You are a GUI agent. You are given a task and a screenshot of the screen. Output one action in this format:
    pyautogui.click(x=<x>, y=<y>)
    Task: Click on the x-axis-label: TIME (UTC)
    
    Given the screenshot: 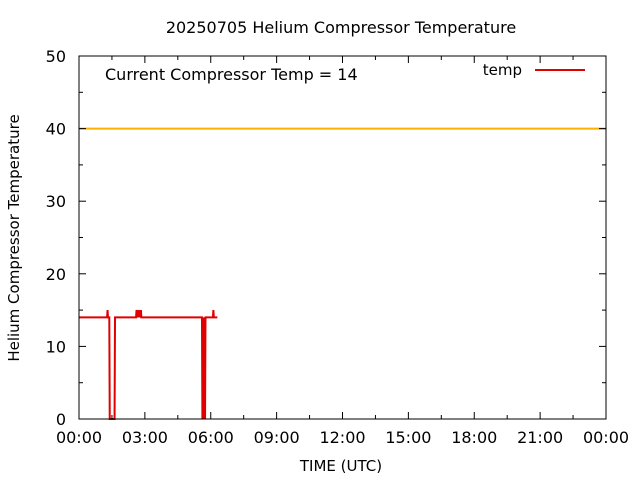 What is the action you would take?
    pyautogui.click(x=340, y=466)
    